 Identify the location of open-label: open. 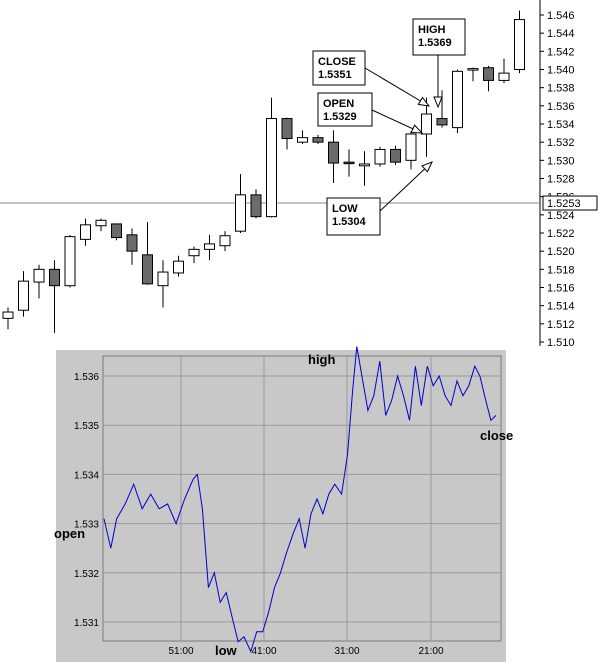
(69, 533).